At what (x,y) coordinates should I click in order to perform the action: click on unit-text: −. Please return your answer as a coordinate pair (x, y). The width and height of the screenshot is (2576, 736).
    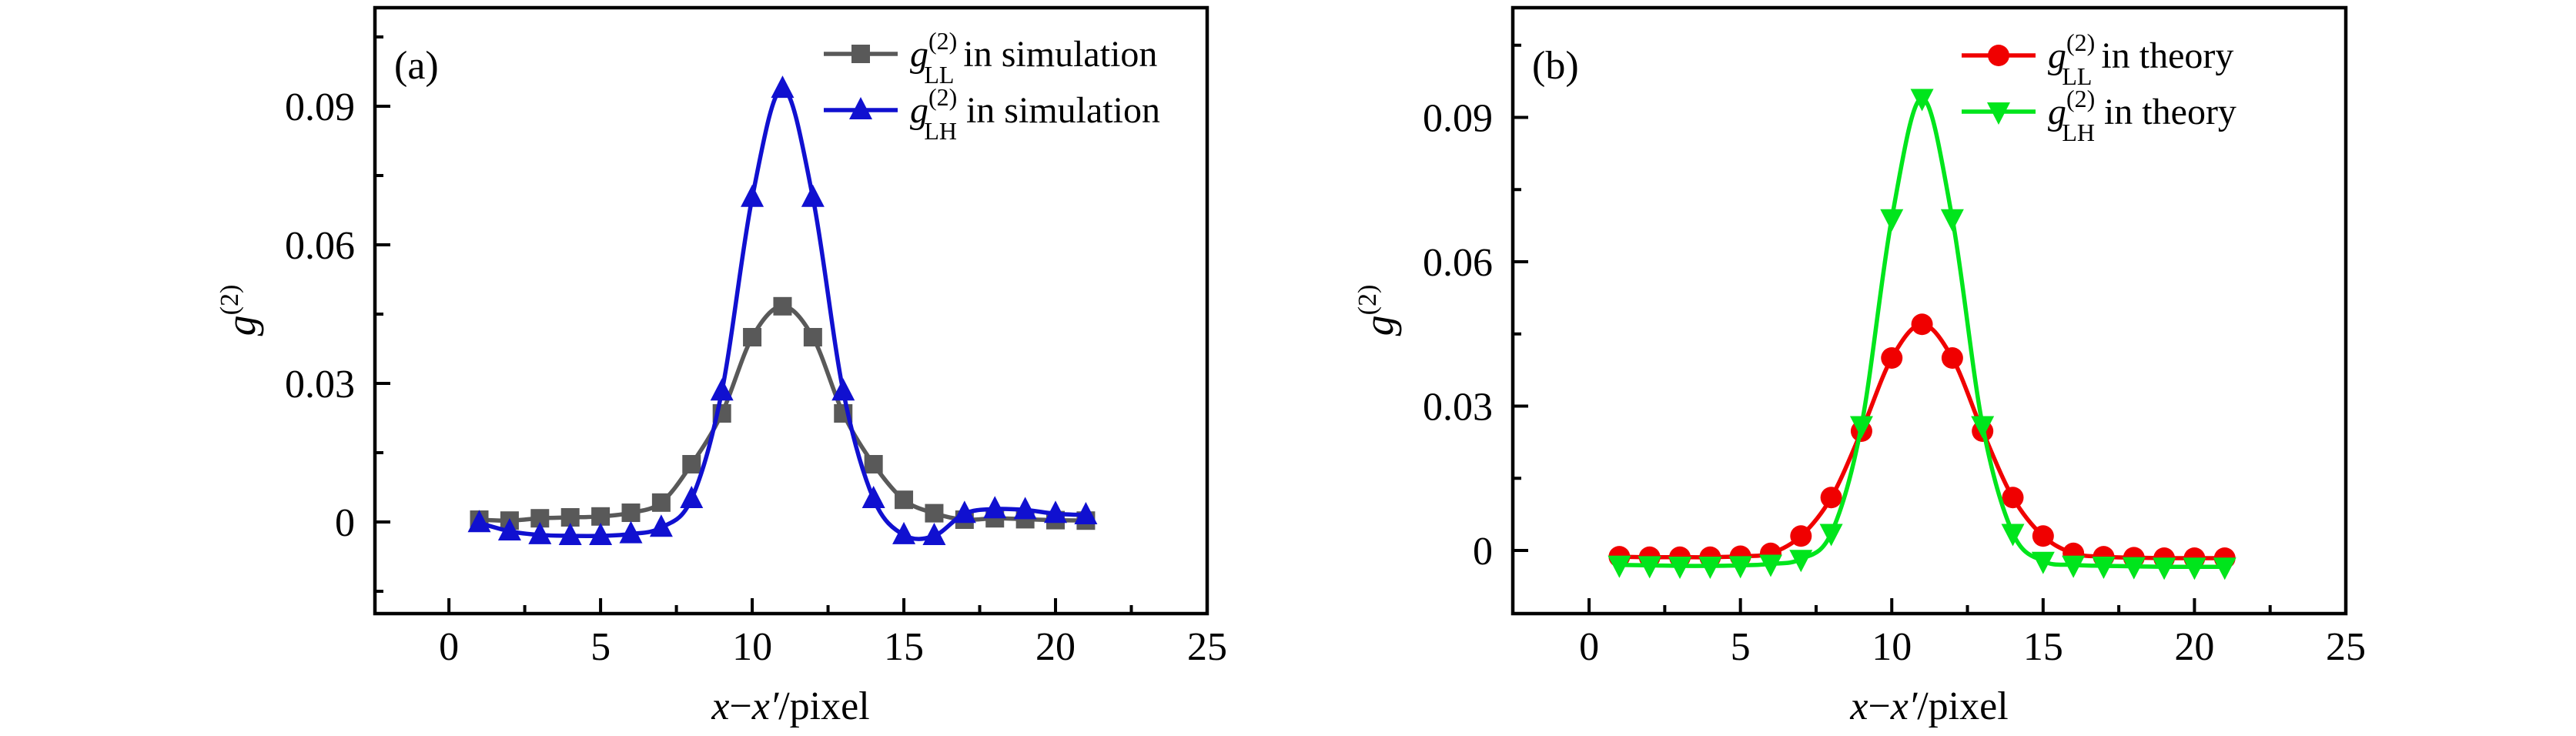
    Looking at the image, I should click on (1879, 706).